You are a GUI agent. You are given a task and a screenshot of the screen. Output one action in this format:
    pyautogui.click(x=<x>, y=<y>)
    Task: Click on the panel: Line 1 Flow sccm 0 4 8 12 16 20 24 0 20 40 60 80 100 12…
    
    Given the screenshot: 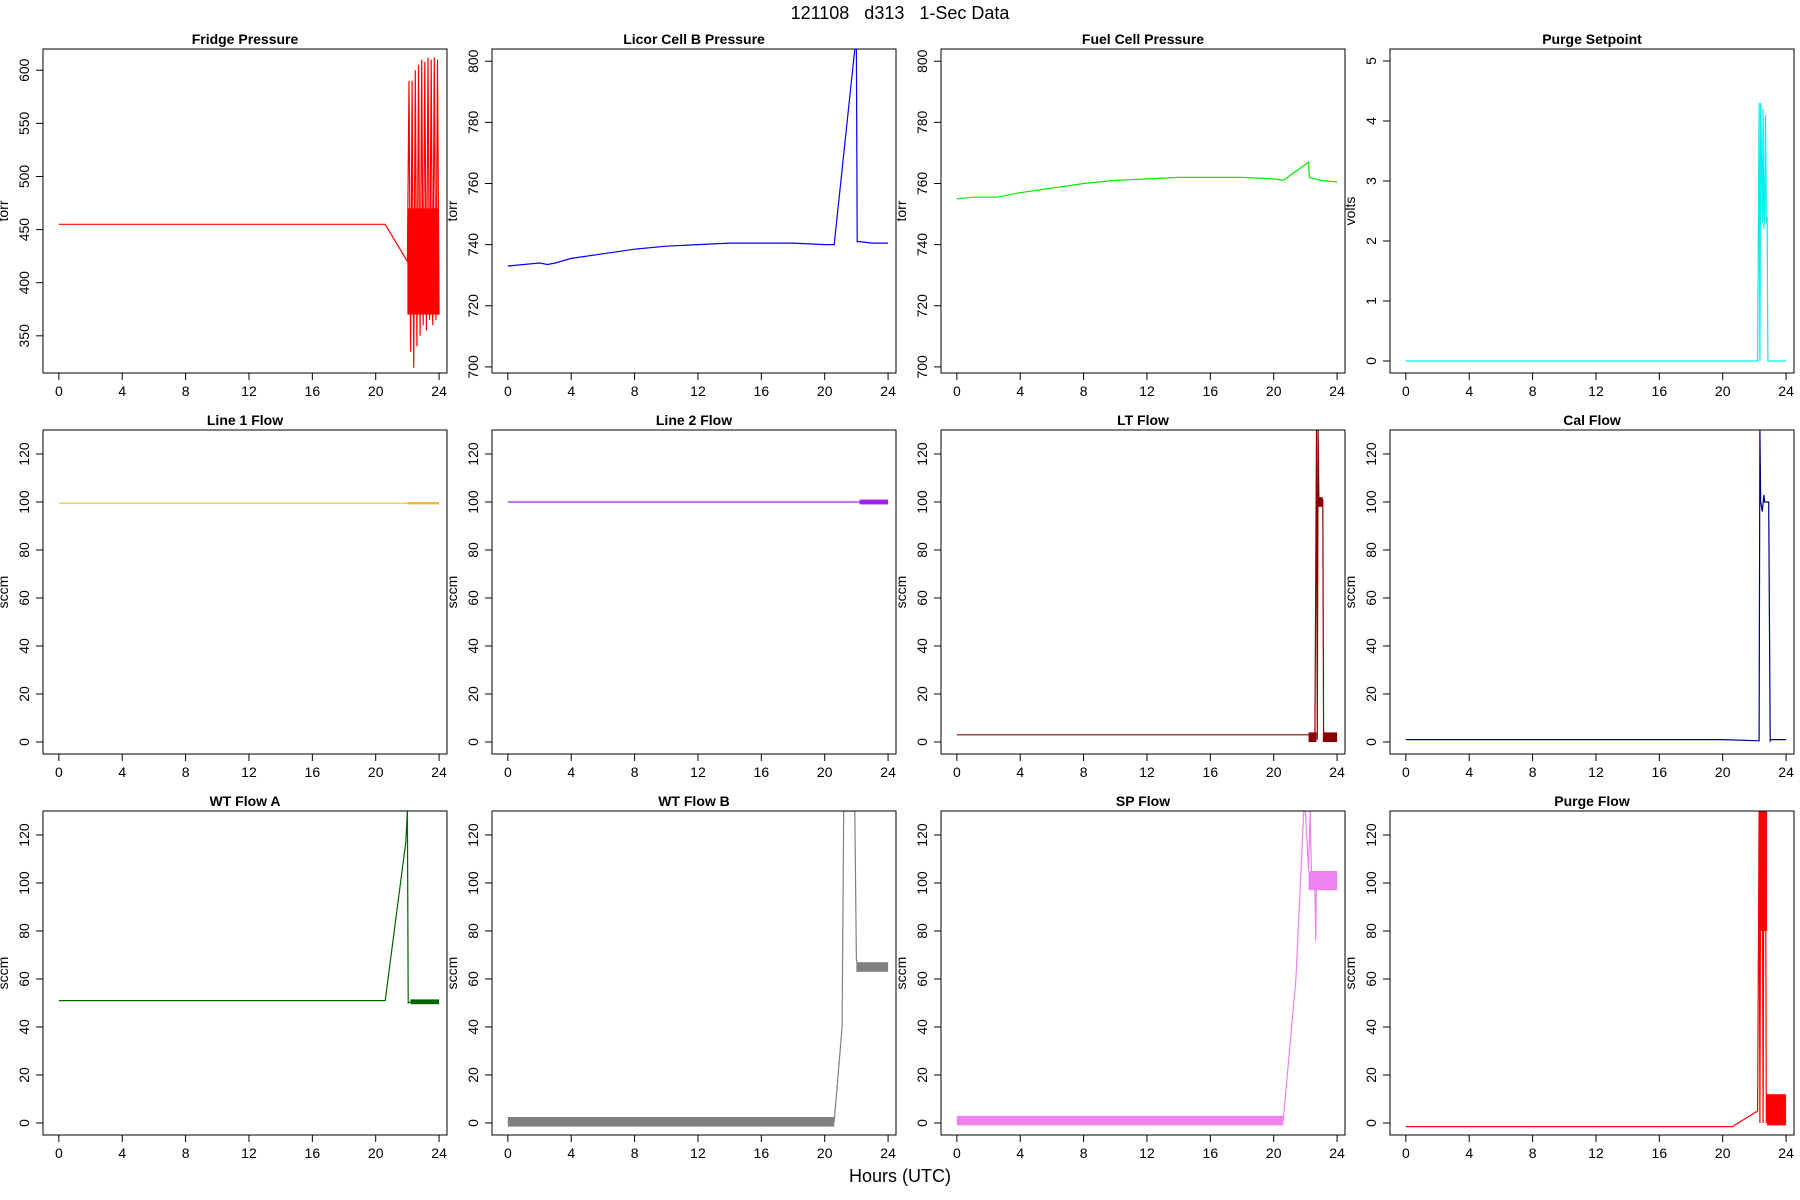 What is the action you would take?
    pyautogui.click(x=224, y=596)
    